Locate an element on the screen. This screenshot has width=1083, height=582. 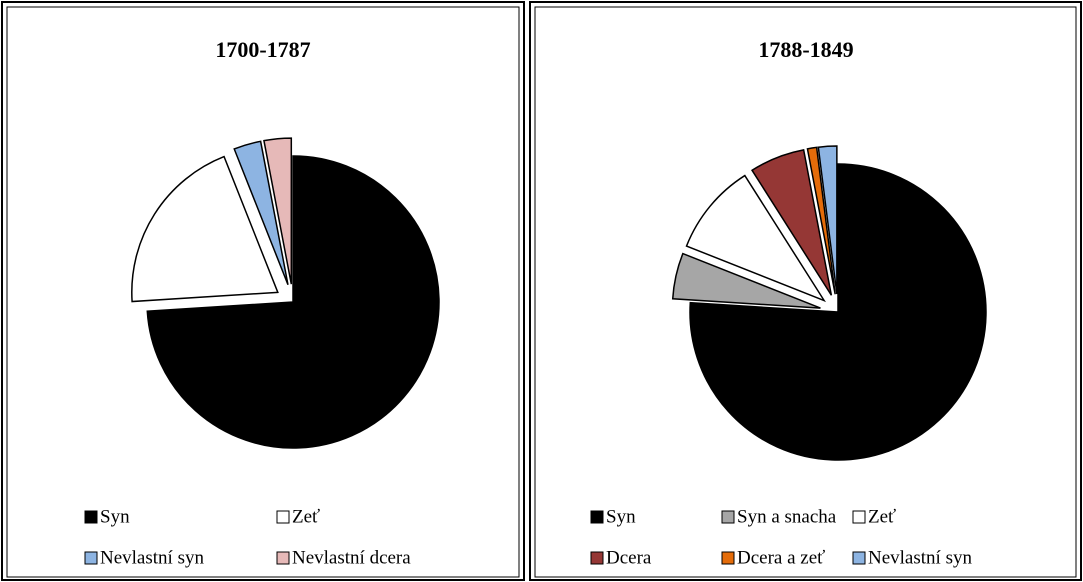
chart-title: 1788-1849 is located at coordinates (805, 49).